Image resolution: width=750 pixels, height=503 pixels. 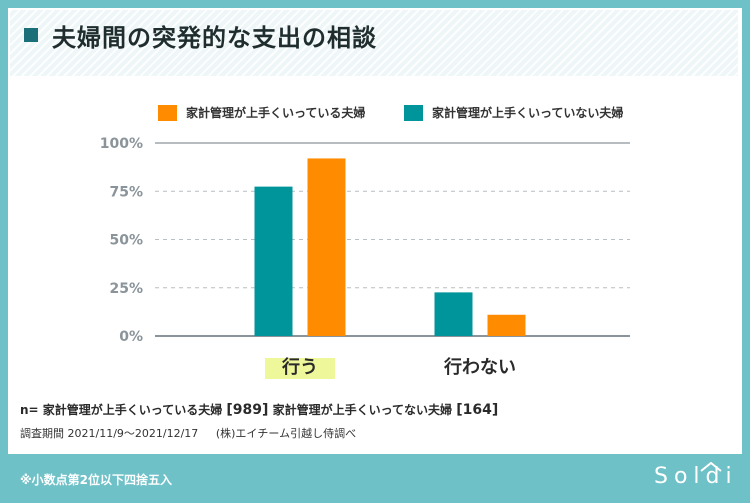 I want to click on x-tick-label: 行う, so click(x=299, y=367).